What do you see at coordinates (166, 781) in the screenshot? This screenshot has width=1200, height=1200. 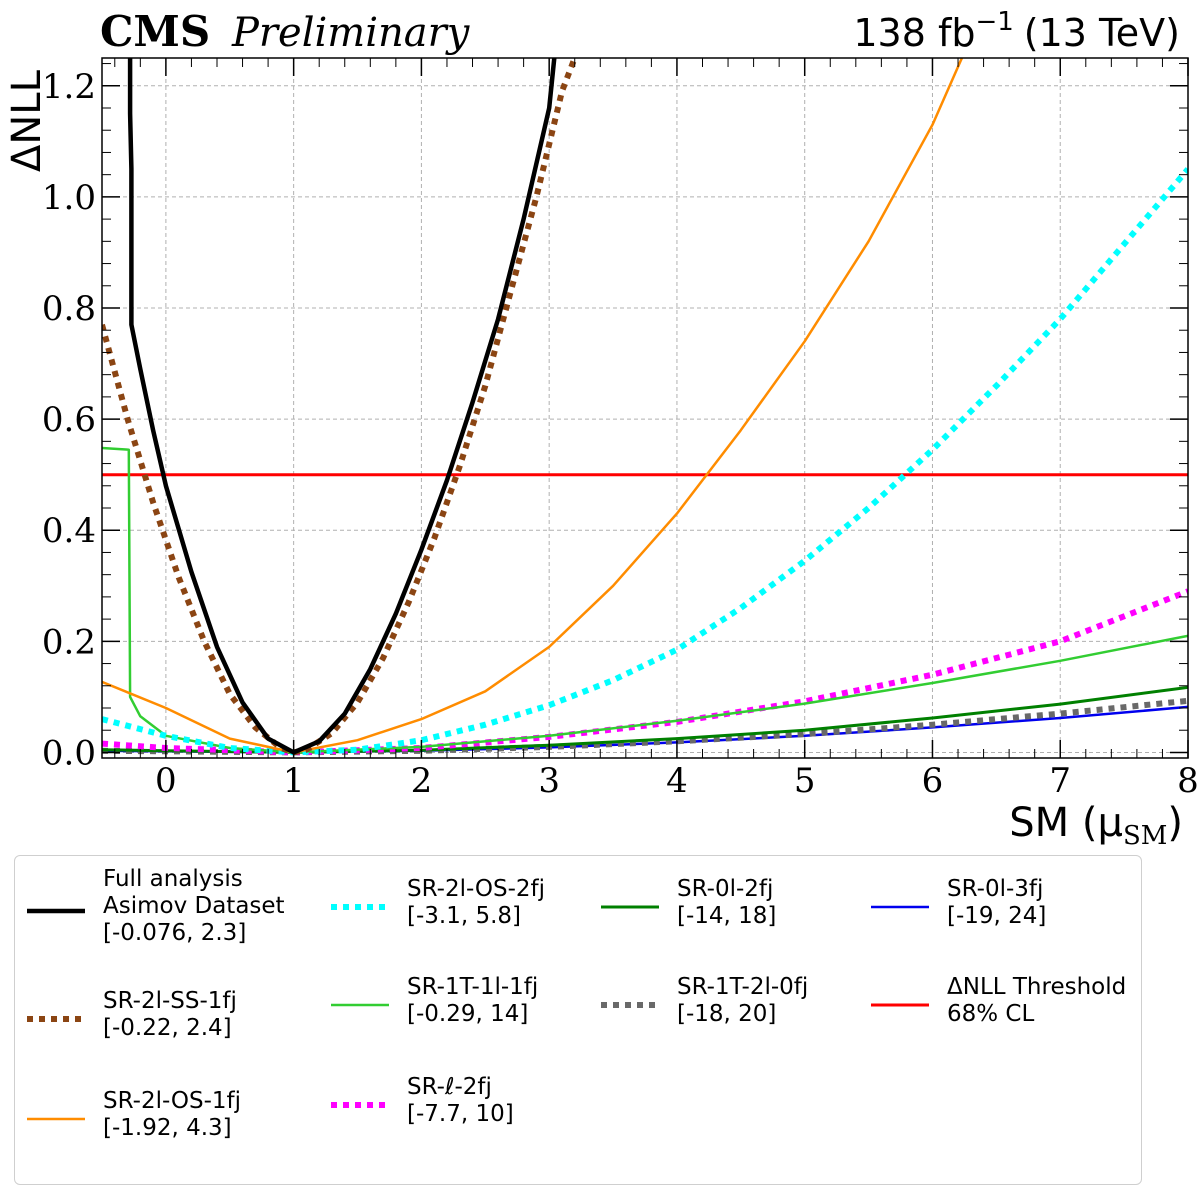 I see `x-tick-label: 0` at bounding box center [166, 781].